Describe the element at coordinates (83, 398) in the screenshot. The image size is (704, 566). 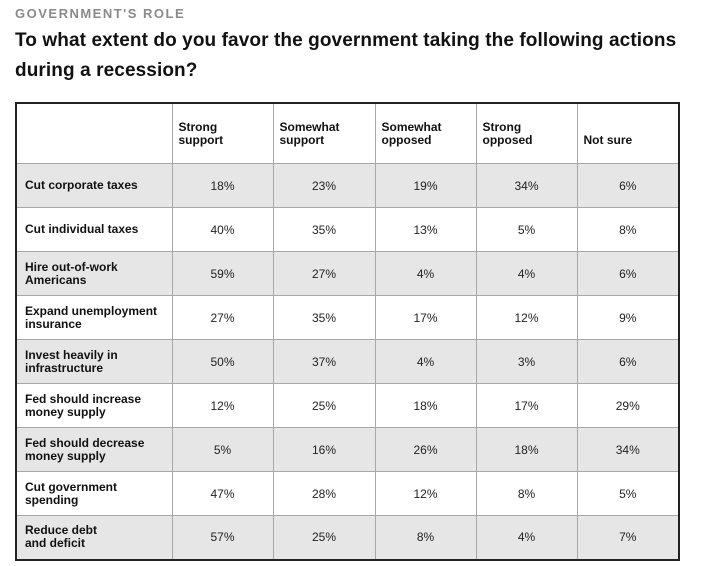
I see `row-label-line1: Fed should increase` at that location.